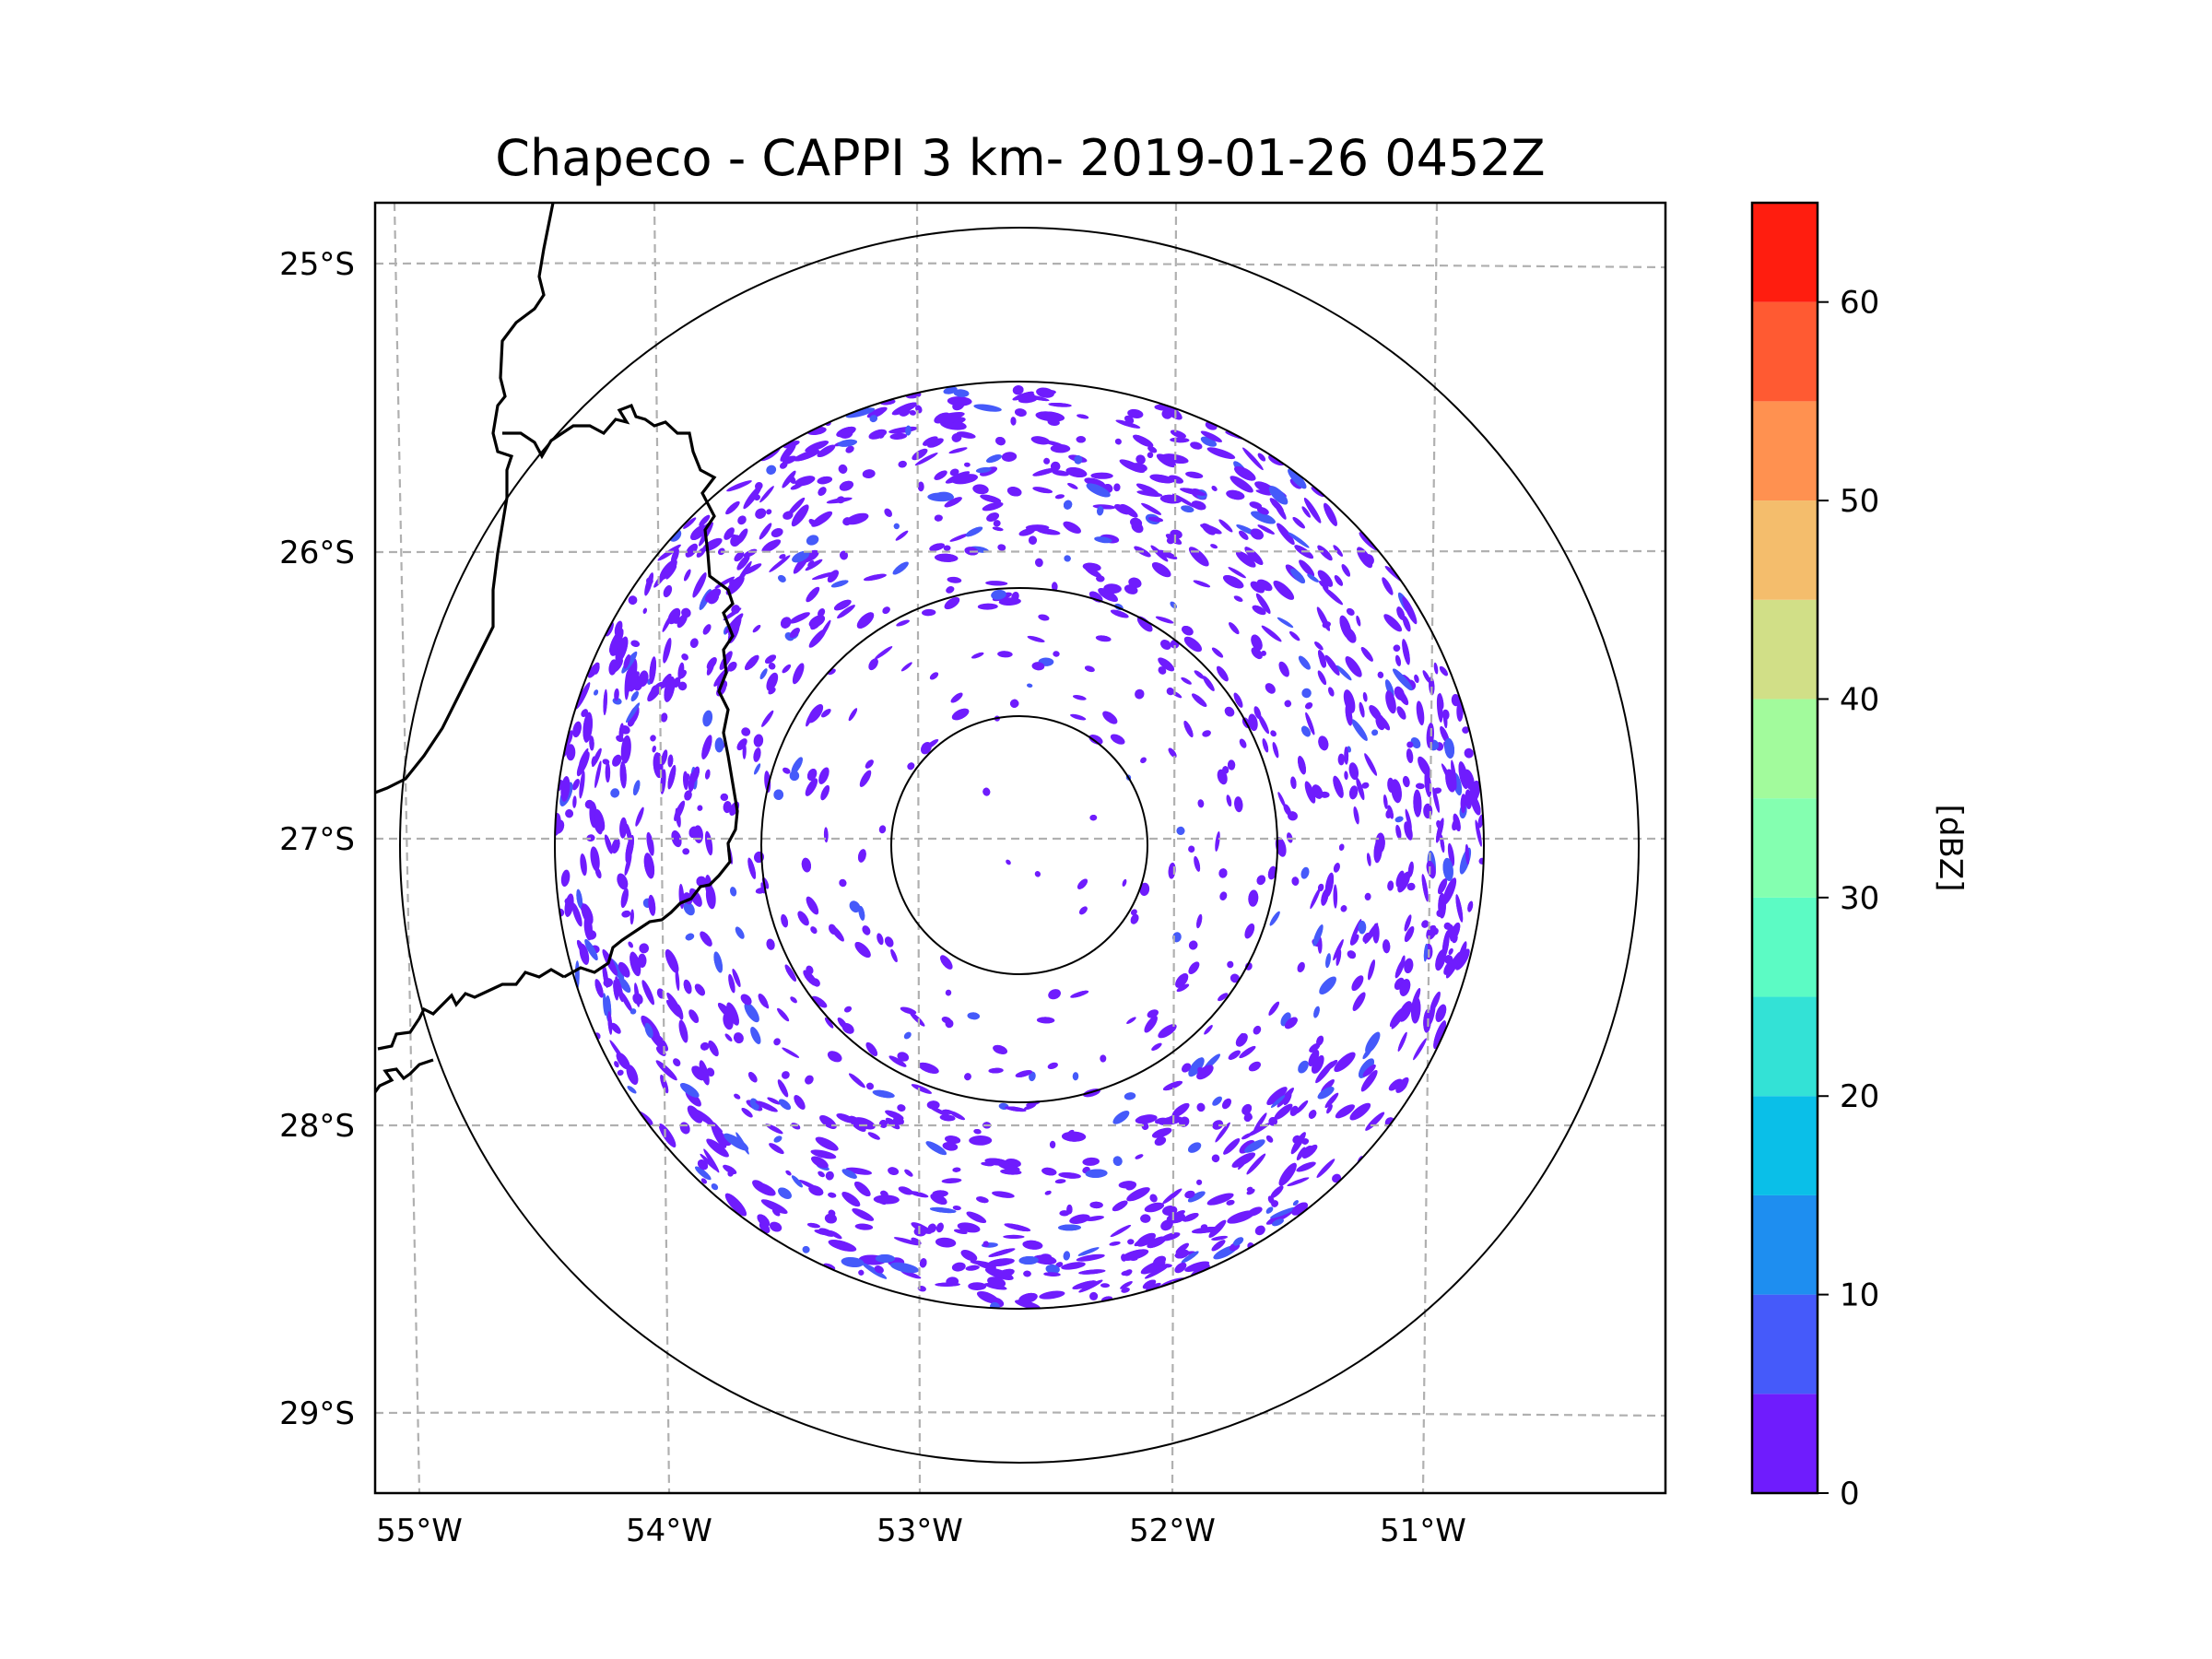 The image size is (2212, 1659). What do you see at coordinates (1859, 898) in the screenshot?
I see `colorbar-tick-label: 30` at bounding box center [1859, 898].